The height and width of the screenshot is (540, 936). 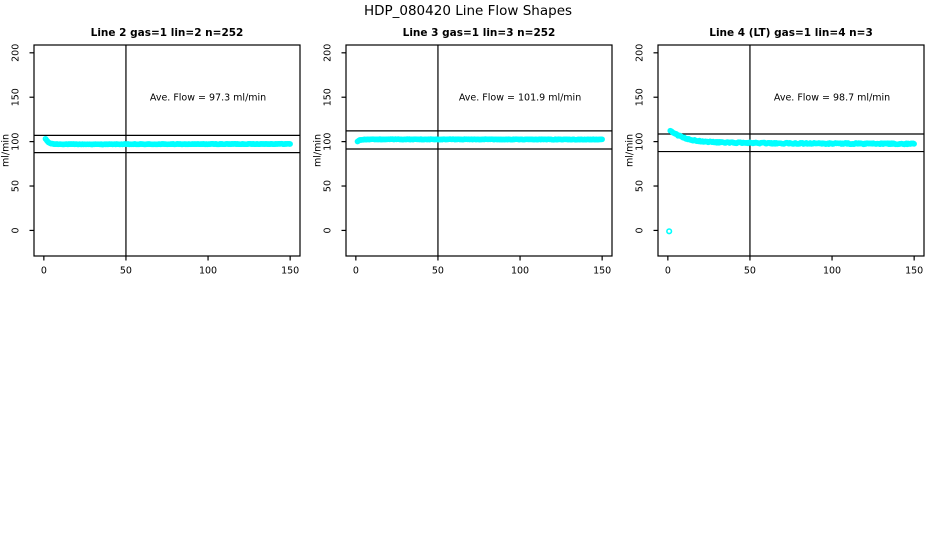 I want to click on ave-flow-annotation: Ave. Flow = 98.7 ml/min, so click(x=832, y=98).